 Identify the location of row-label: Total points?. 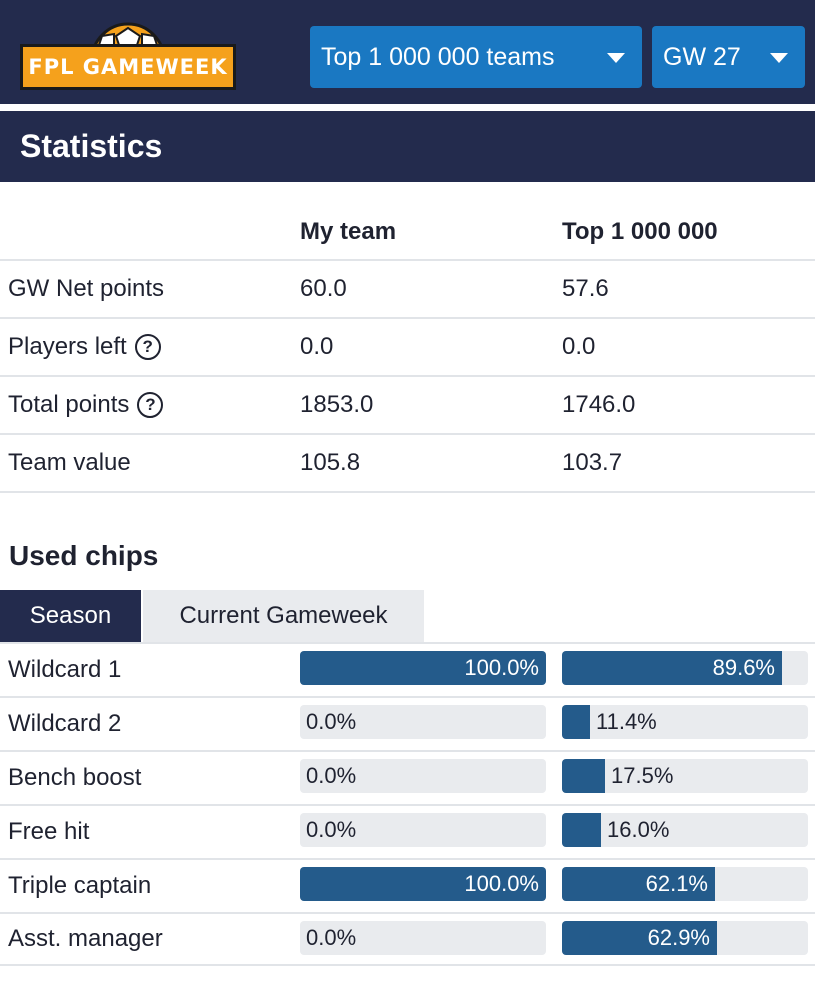
(86, 405).